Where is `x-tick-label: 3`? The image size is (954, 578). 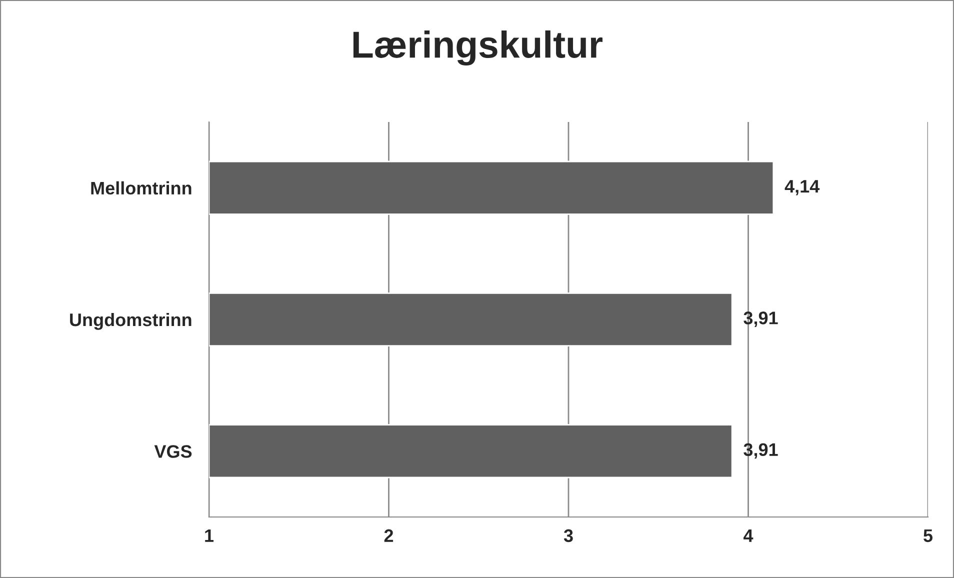
x-tick-label: 3 is located at coordinates (568, 535).